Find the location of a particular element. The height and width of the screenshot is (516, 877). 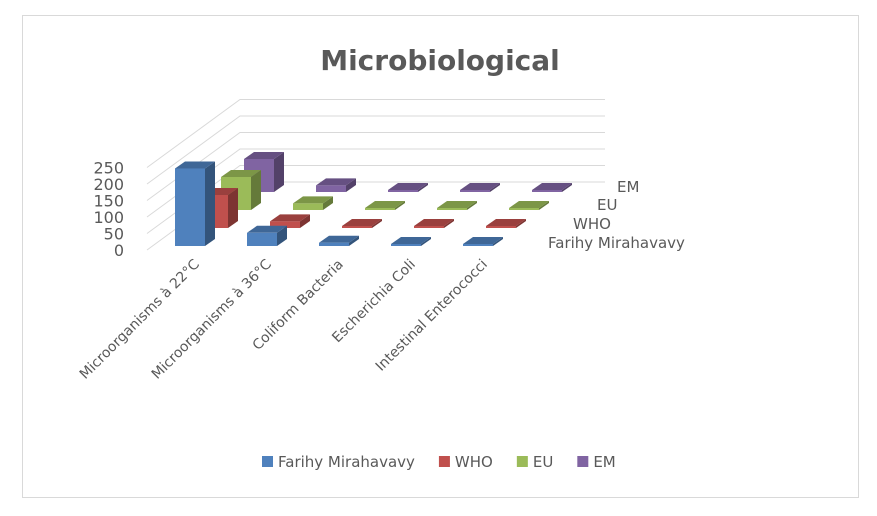

category-label: Microorganisms à 22°C is located at coordinates (140, 319).